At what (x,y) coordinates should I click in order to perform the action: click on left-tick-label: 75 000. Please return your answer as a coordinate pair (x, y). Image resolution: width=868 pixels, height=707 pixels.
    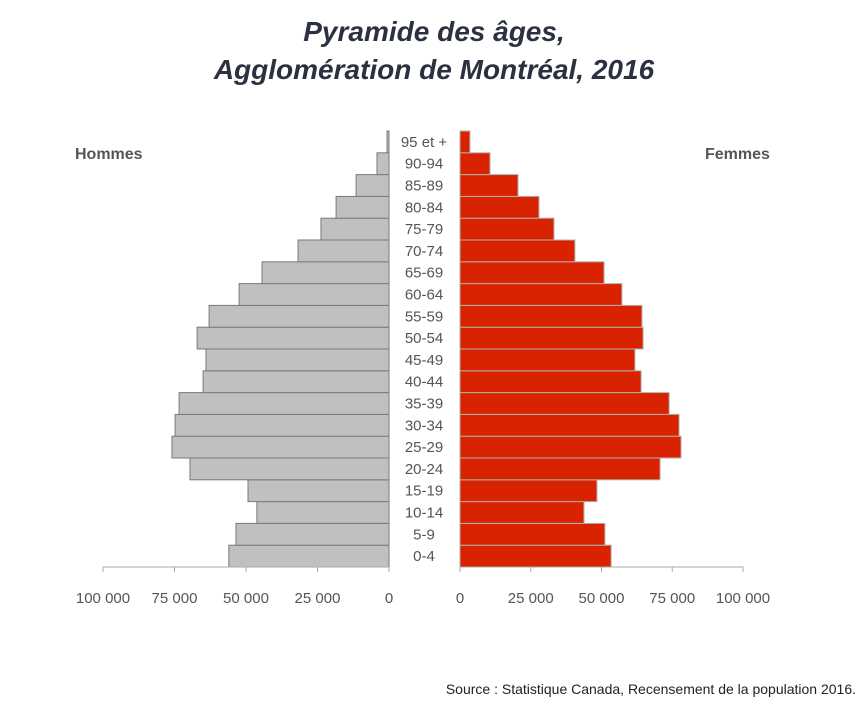
    Looking at the image, I should click on (175, 598).